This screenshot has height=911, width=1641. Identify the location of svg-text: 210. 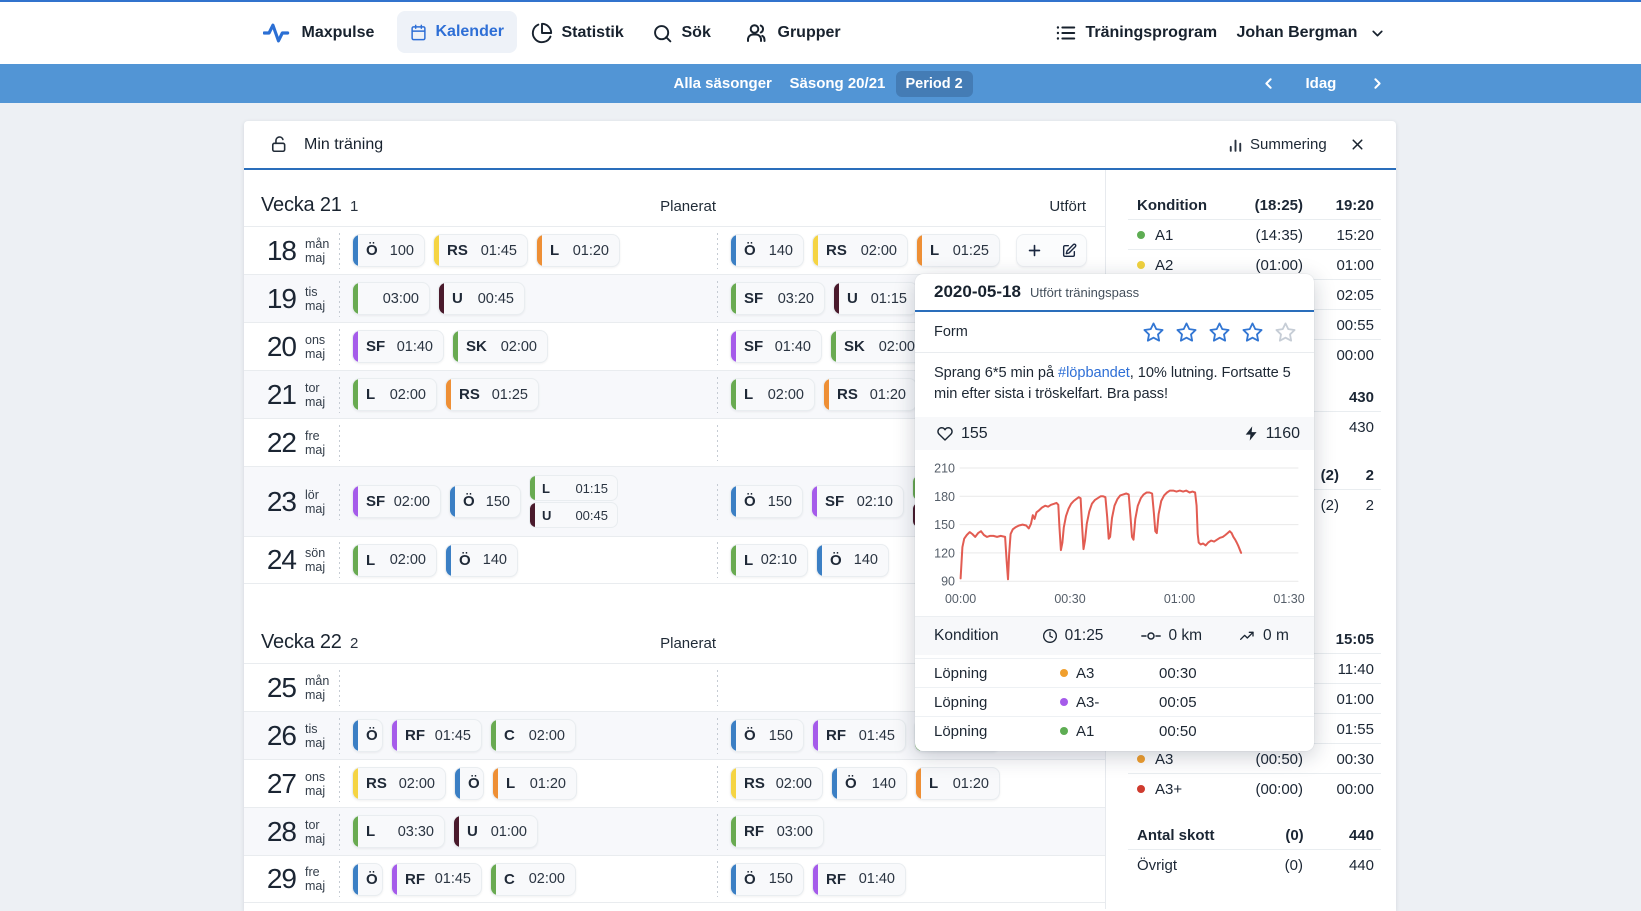
(944, 469).